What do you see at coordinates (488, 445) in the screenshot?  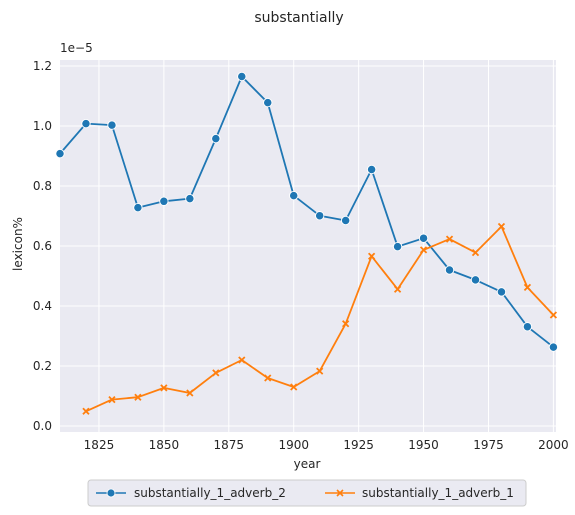 I see `x-tick-label: 1975` at bounding box center [488, 445].